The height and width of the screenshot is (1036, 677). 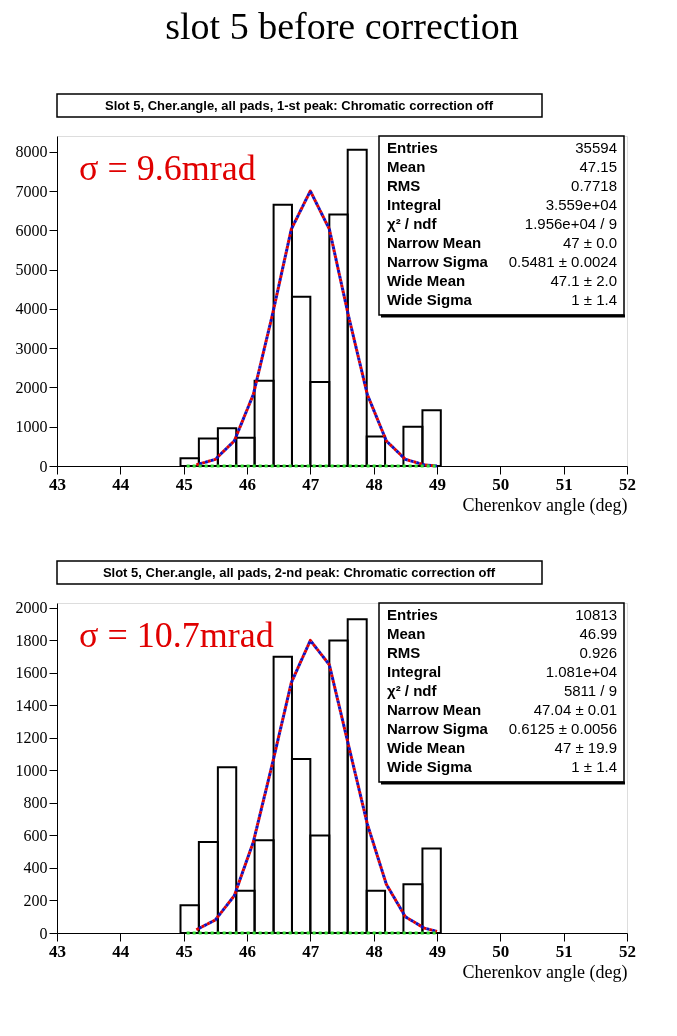 I want to click on annotation: 47.04 ± 0.01, so click(x=575, y=709).